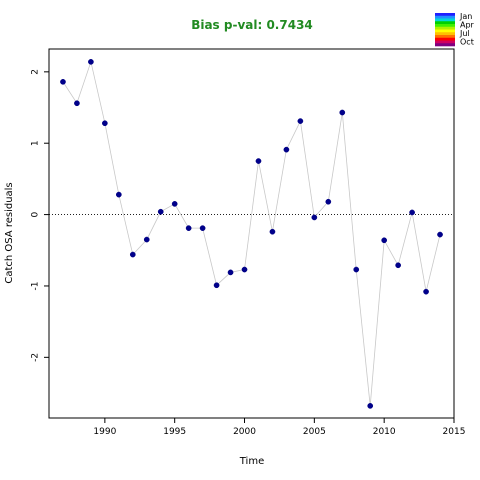 The image size is (480, 480). I want to click on y-tick-label: 2, so click(35, 72).